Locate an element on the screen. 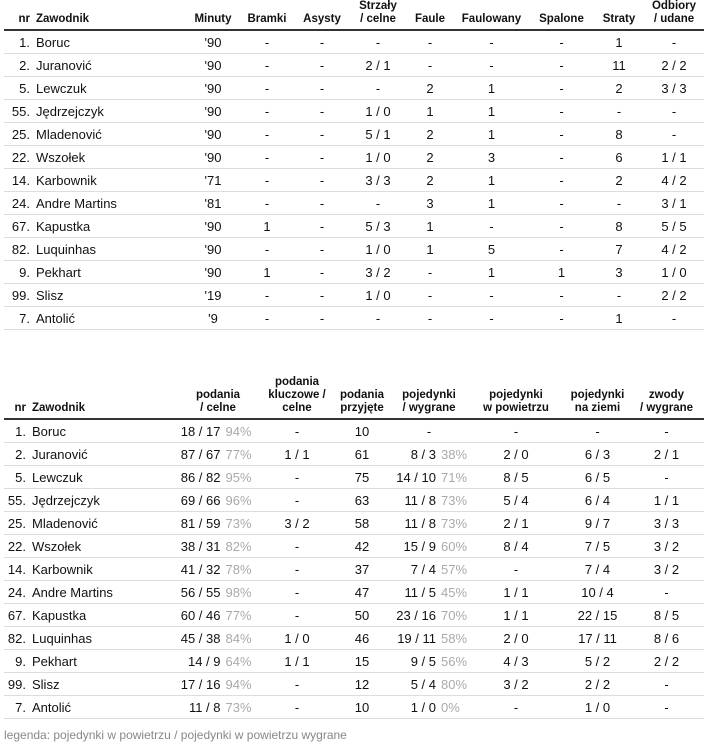 The height and width of the screenshot is (750, 710). shirt-number: 25. is located at coordinates (20, 134).